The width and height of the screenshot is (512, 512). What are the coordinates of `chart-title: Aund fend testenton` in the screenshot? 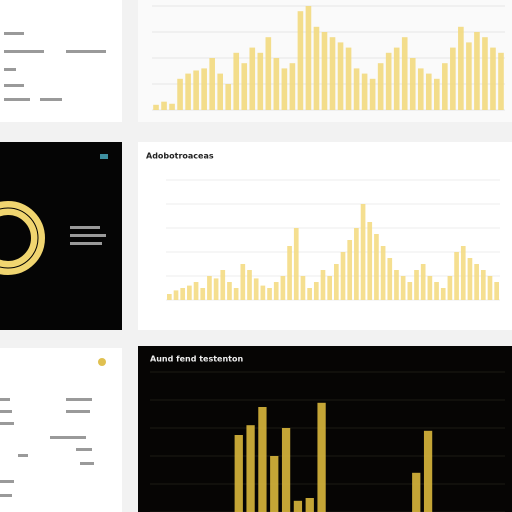 It's located at (196, 359).